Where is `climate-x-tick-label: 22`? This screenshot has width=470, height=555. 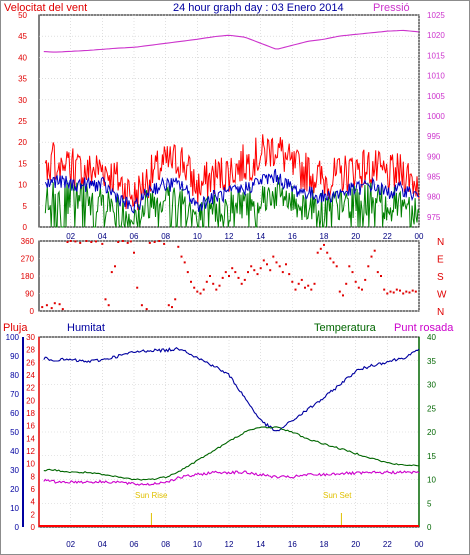
climate-x-tick-label: 22 is located at coordinates (387, 544).